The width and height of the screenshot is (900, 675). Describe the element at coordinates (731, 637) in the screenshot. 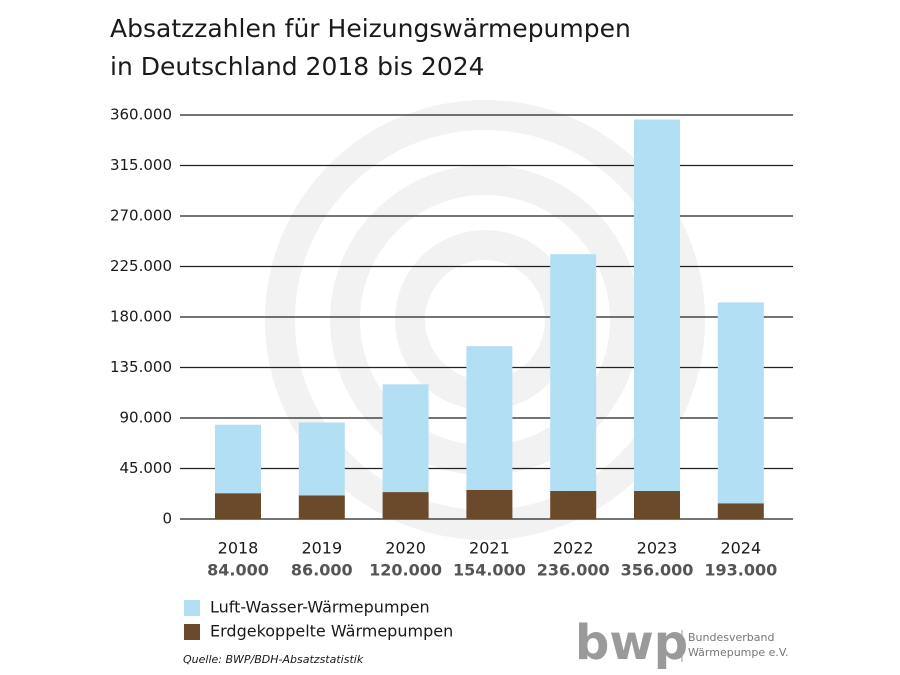

I see `logo-text: Bundesverband` at that location.